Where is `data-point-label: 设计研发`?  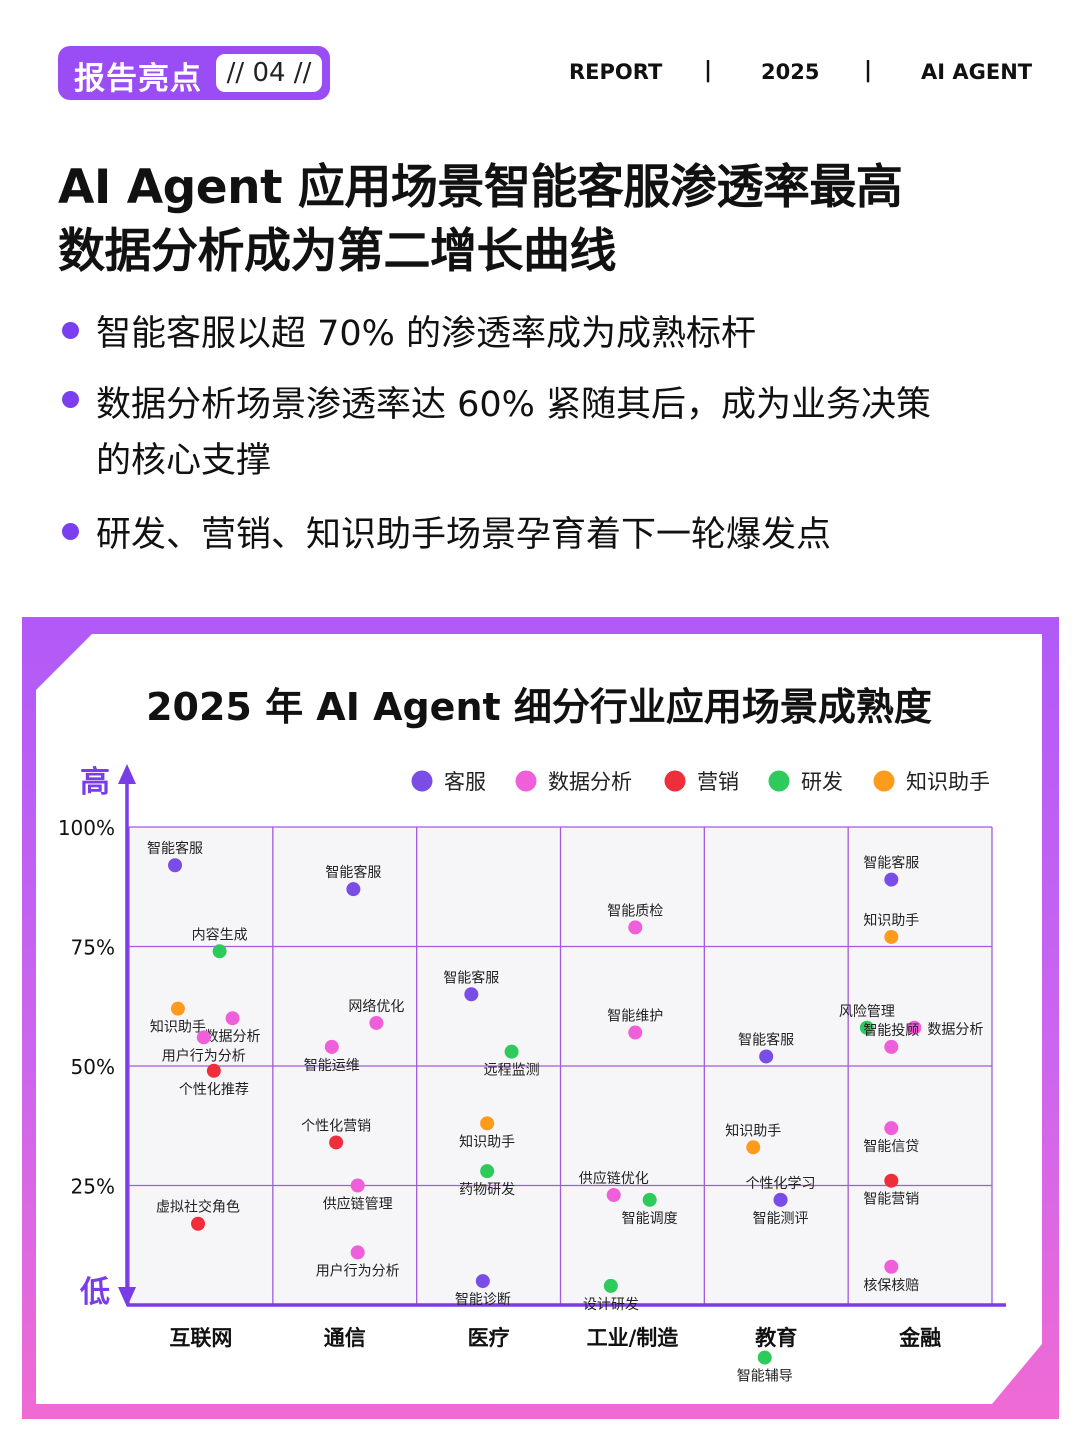 data-point-label: 设计研发 is located at coordinates (611, 1305).